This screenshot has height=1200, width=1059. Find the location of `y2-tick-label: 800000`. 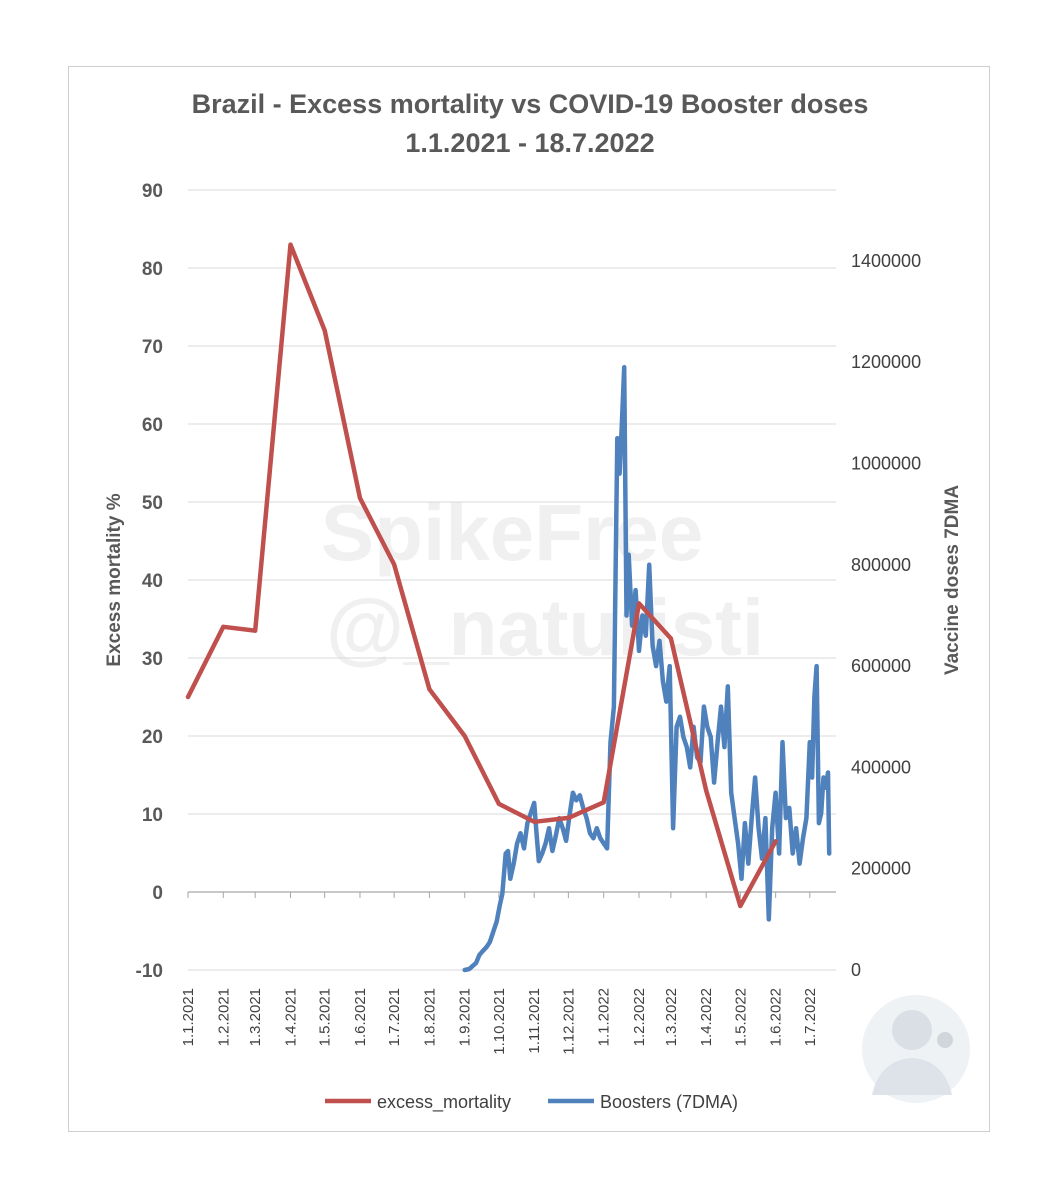

y2-tick-label: 800000 is located at coordinates (881, 565).